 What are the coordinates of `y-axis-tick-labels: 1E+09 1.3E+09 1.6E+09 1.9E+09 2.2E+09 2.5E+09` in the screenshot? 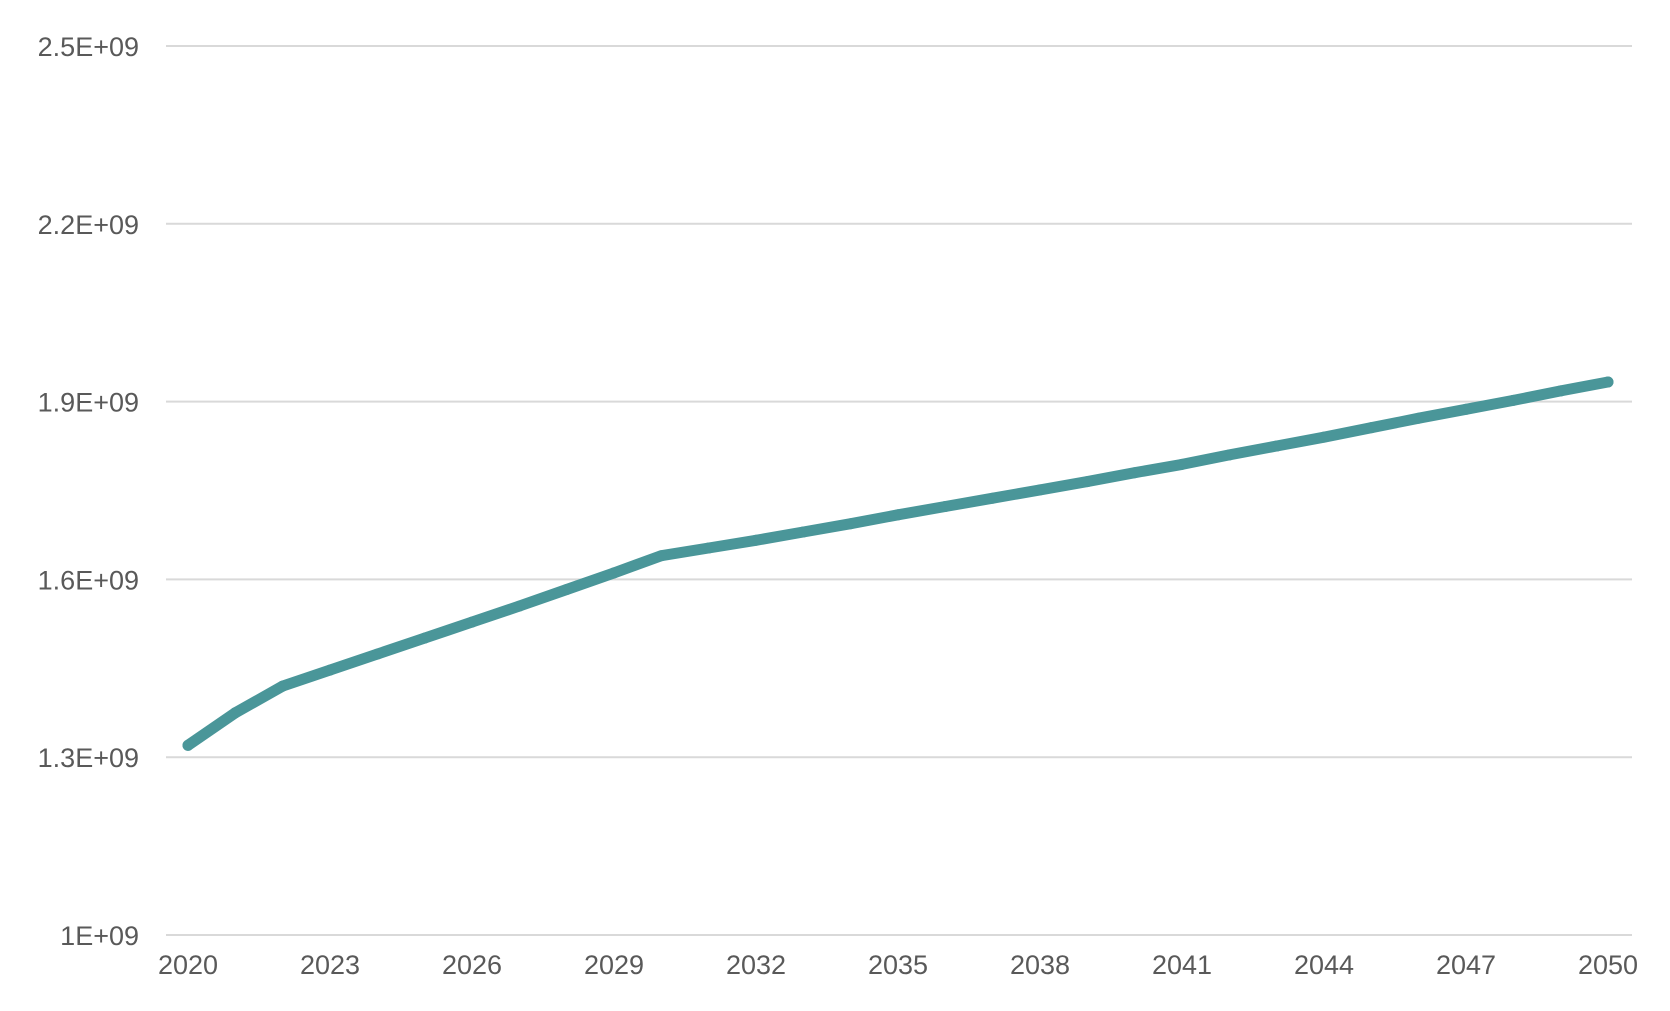 It's located at (88, 491).